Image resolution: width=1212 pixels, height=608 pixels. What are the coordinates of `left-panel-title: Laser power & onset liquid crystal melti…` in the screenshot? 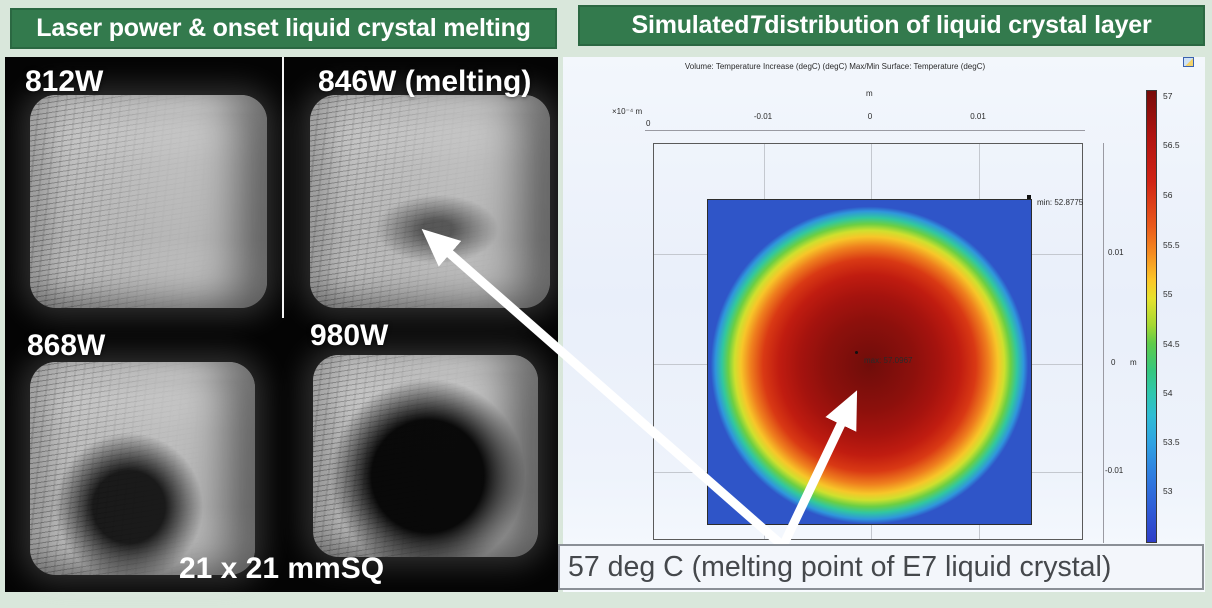 It's located at (283, 28).